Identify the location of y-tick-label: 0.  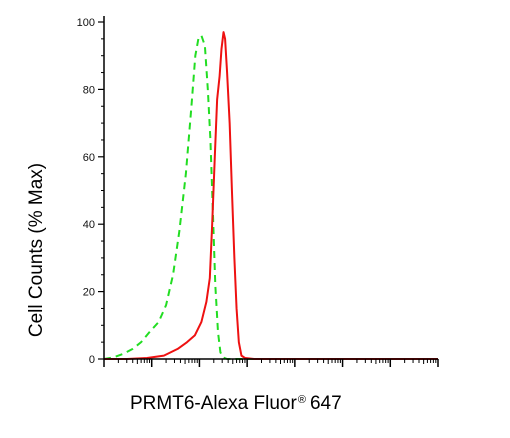
(92, 360).